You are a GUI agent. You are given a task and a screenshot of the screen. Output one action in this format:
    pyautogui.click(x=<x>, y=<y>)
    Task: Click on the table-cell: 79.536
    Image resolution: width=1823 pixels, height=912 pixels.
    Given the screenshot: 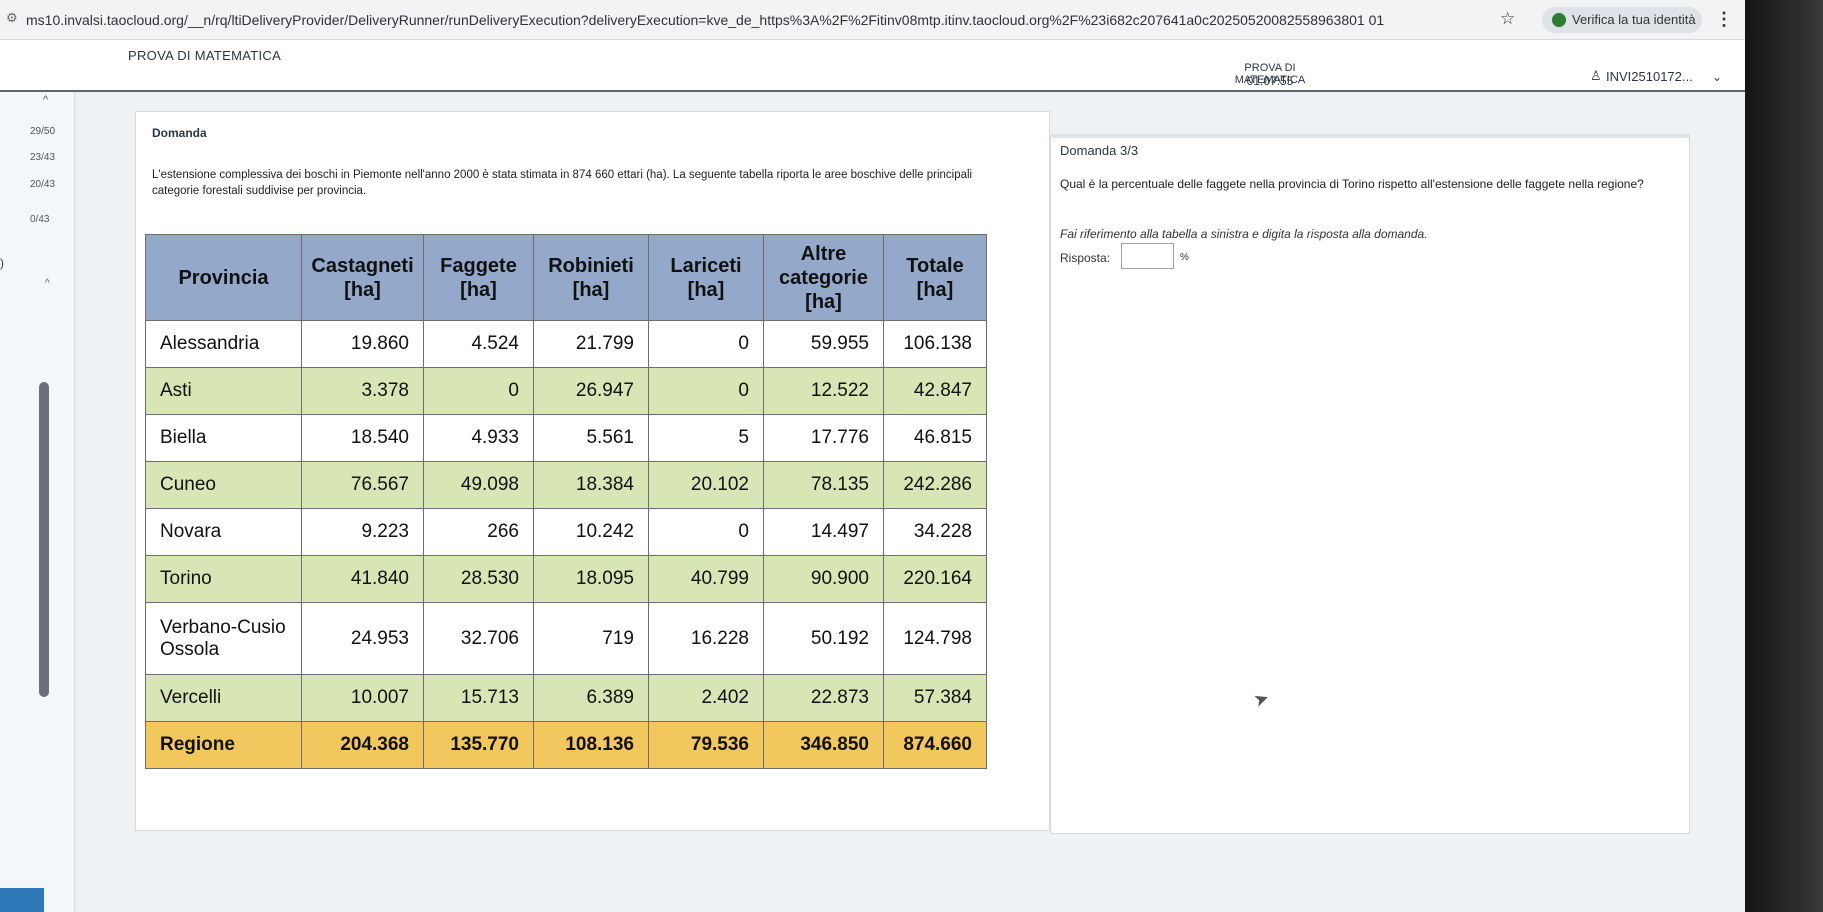 What is the action you would take?
    pyautogui.click(x=706, y=745)
    